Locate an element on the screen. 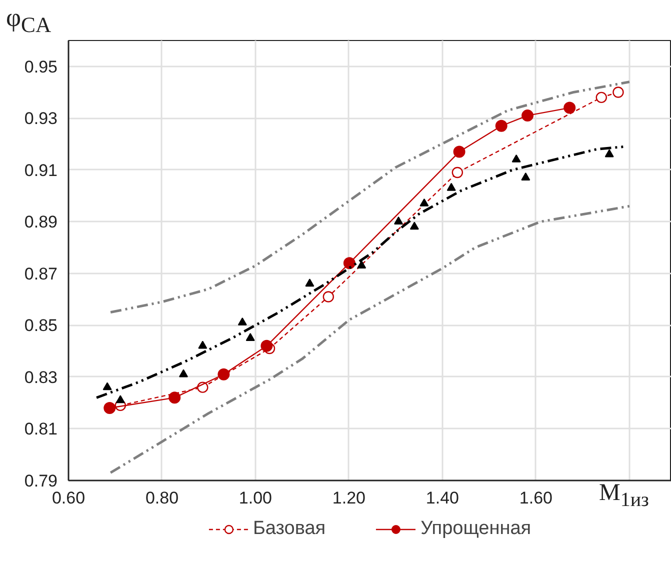  y-tick-label: 0.85 is located at coordinates (41, 326).